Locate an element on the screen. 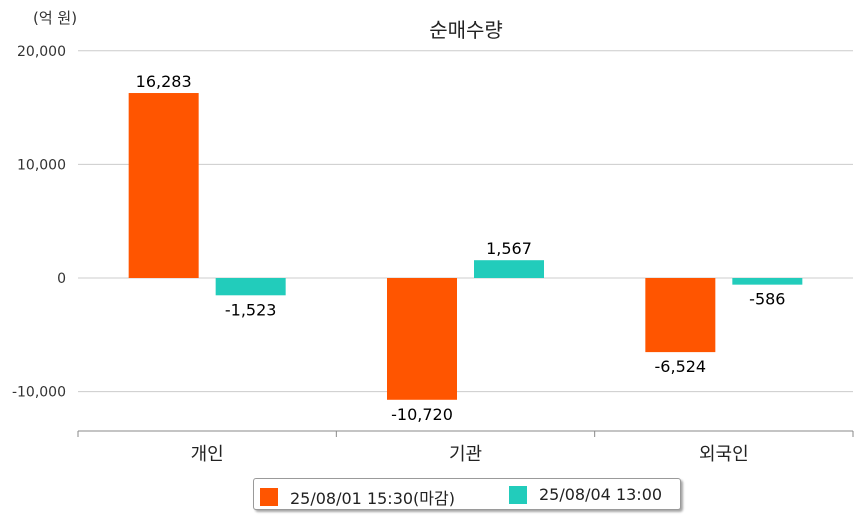 Image resolution: width=863 pixels, height=520 pixels. x-axis: 개인 기관 외국인 is located at coordinates (465, 447).